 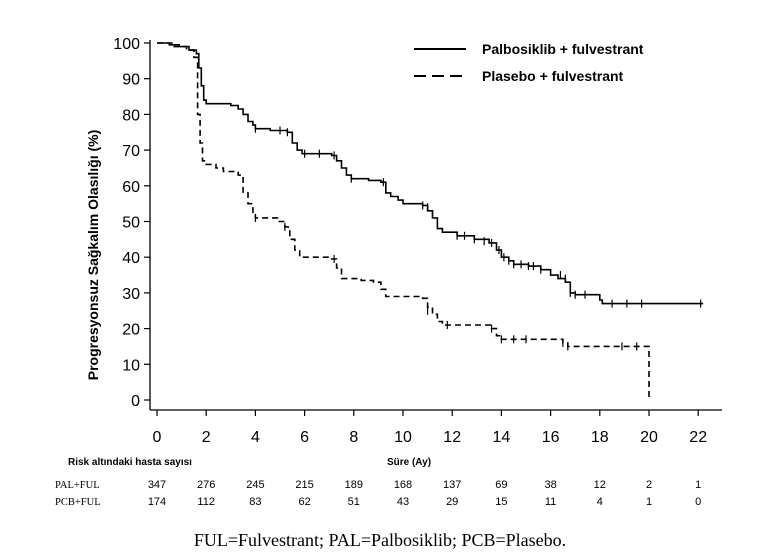 What do you see at coordinates (304, 502) in the screenshot?
I see `risk-value: 62` at bounding box center [304, 502].